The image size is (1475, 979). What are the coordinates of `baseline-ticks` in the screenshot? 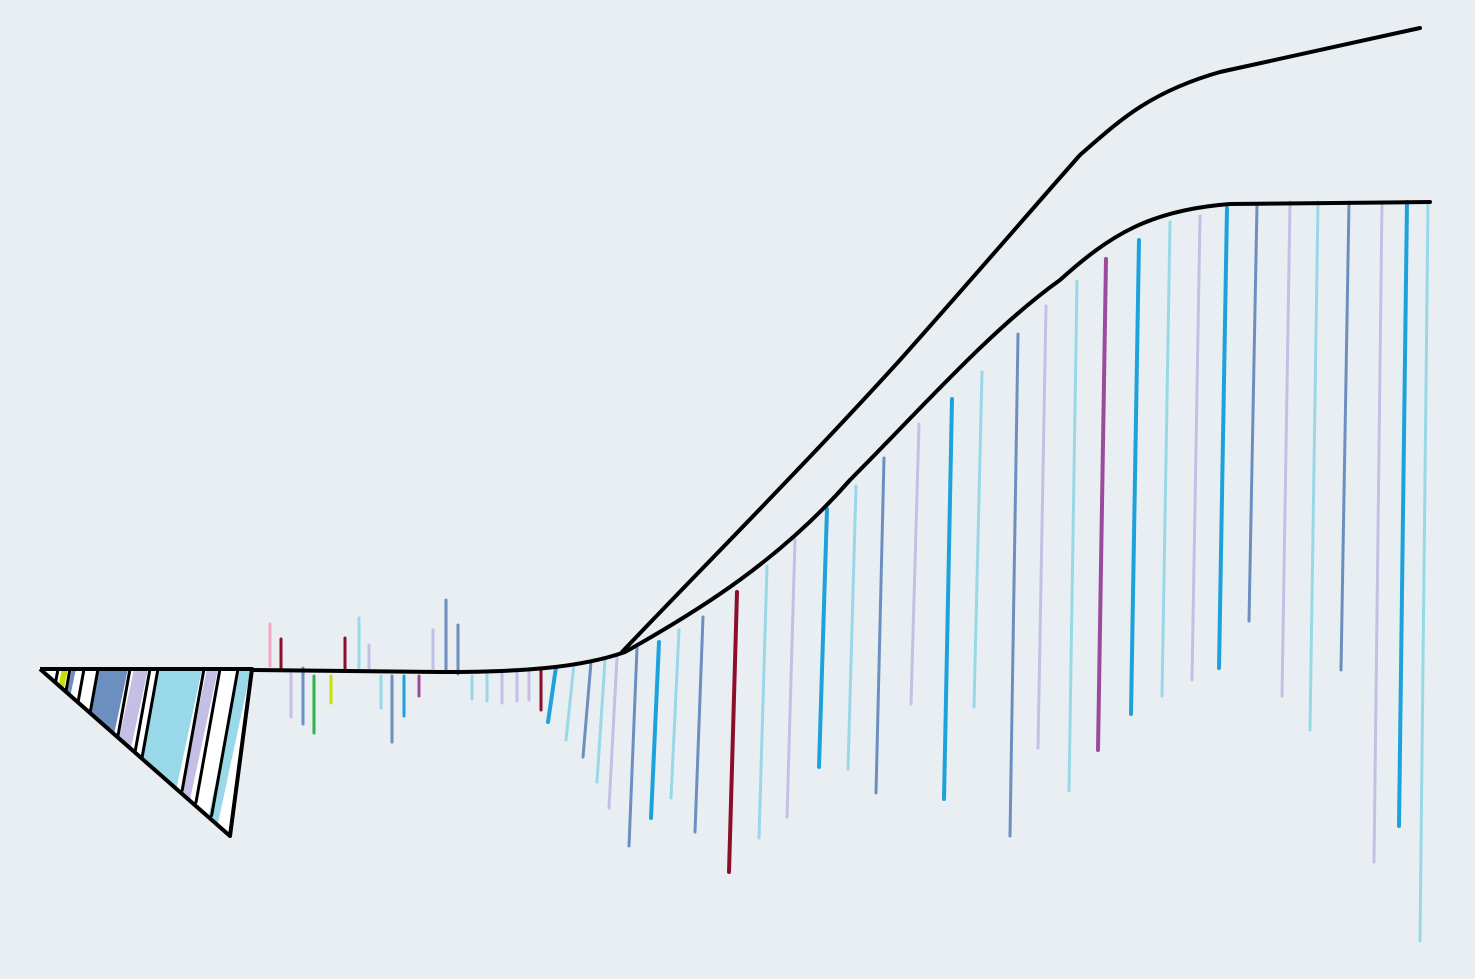 It's located at (405, 671).